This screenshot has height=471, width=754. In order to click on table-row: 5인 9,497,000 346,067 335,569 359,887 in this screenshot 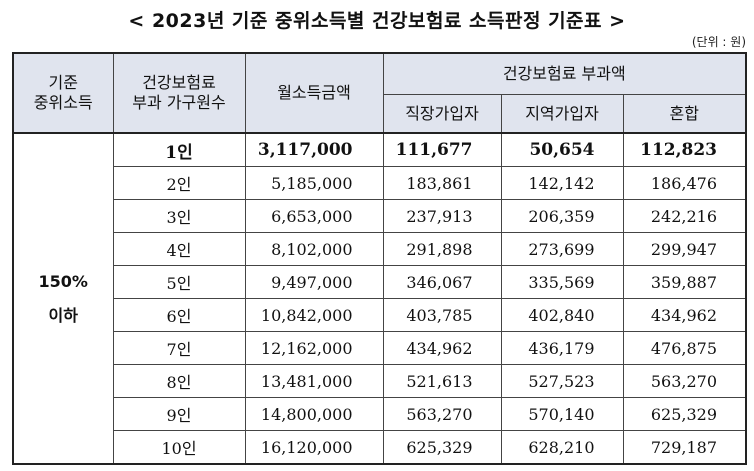, I will do `click(380, 282)`.